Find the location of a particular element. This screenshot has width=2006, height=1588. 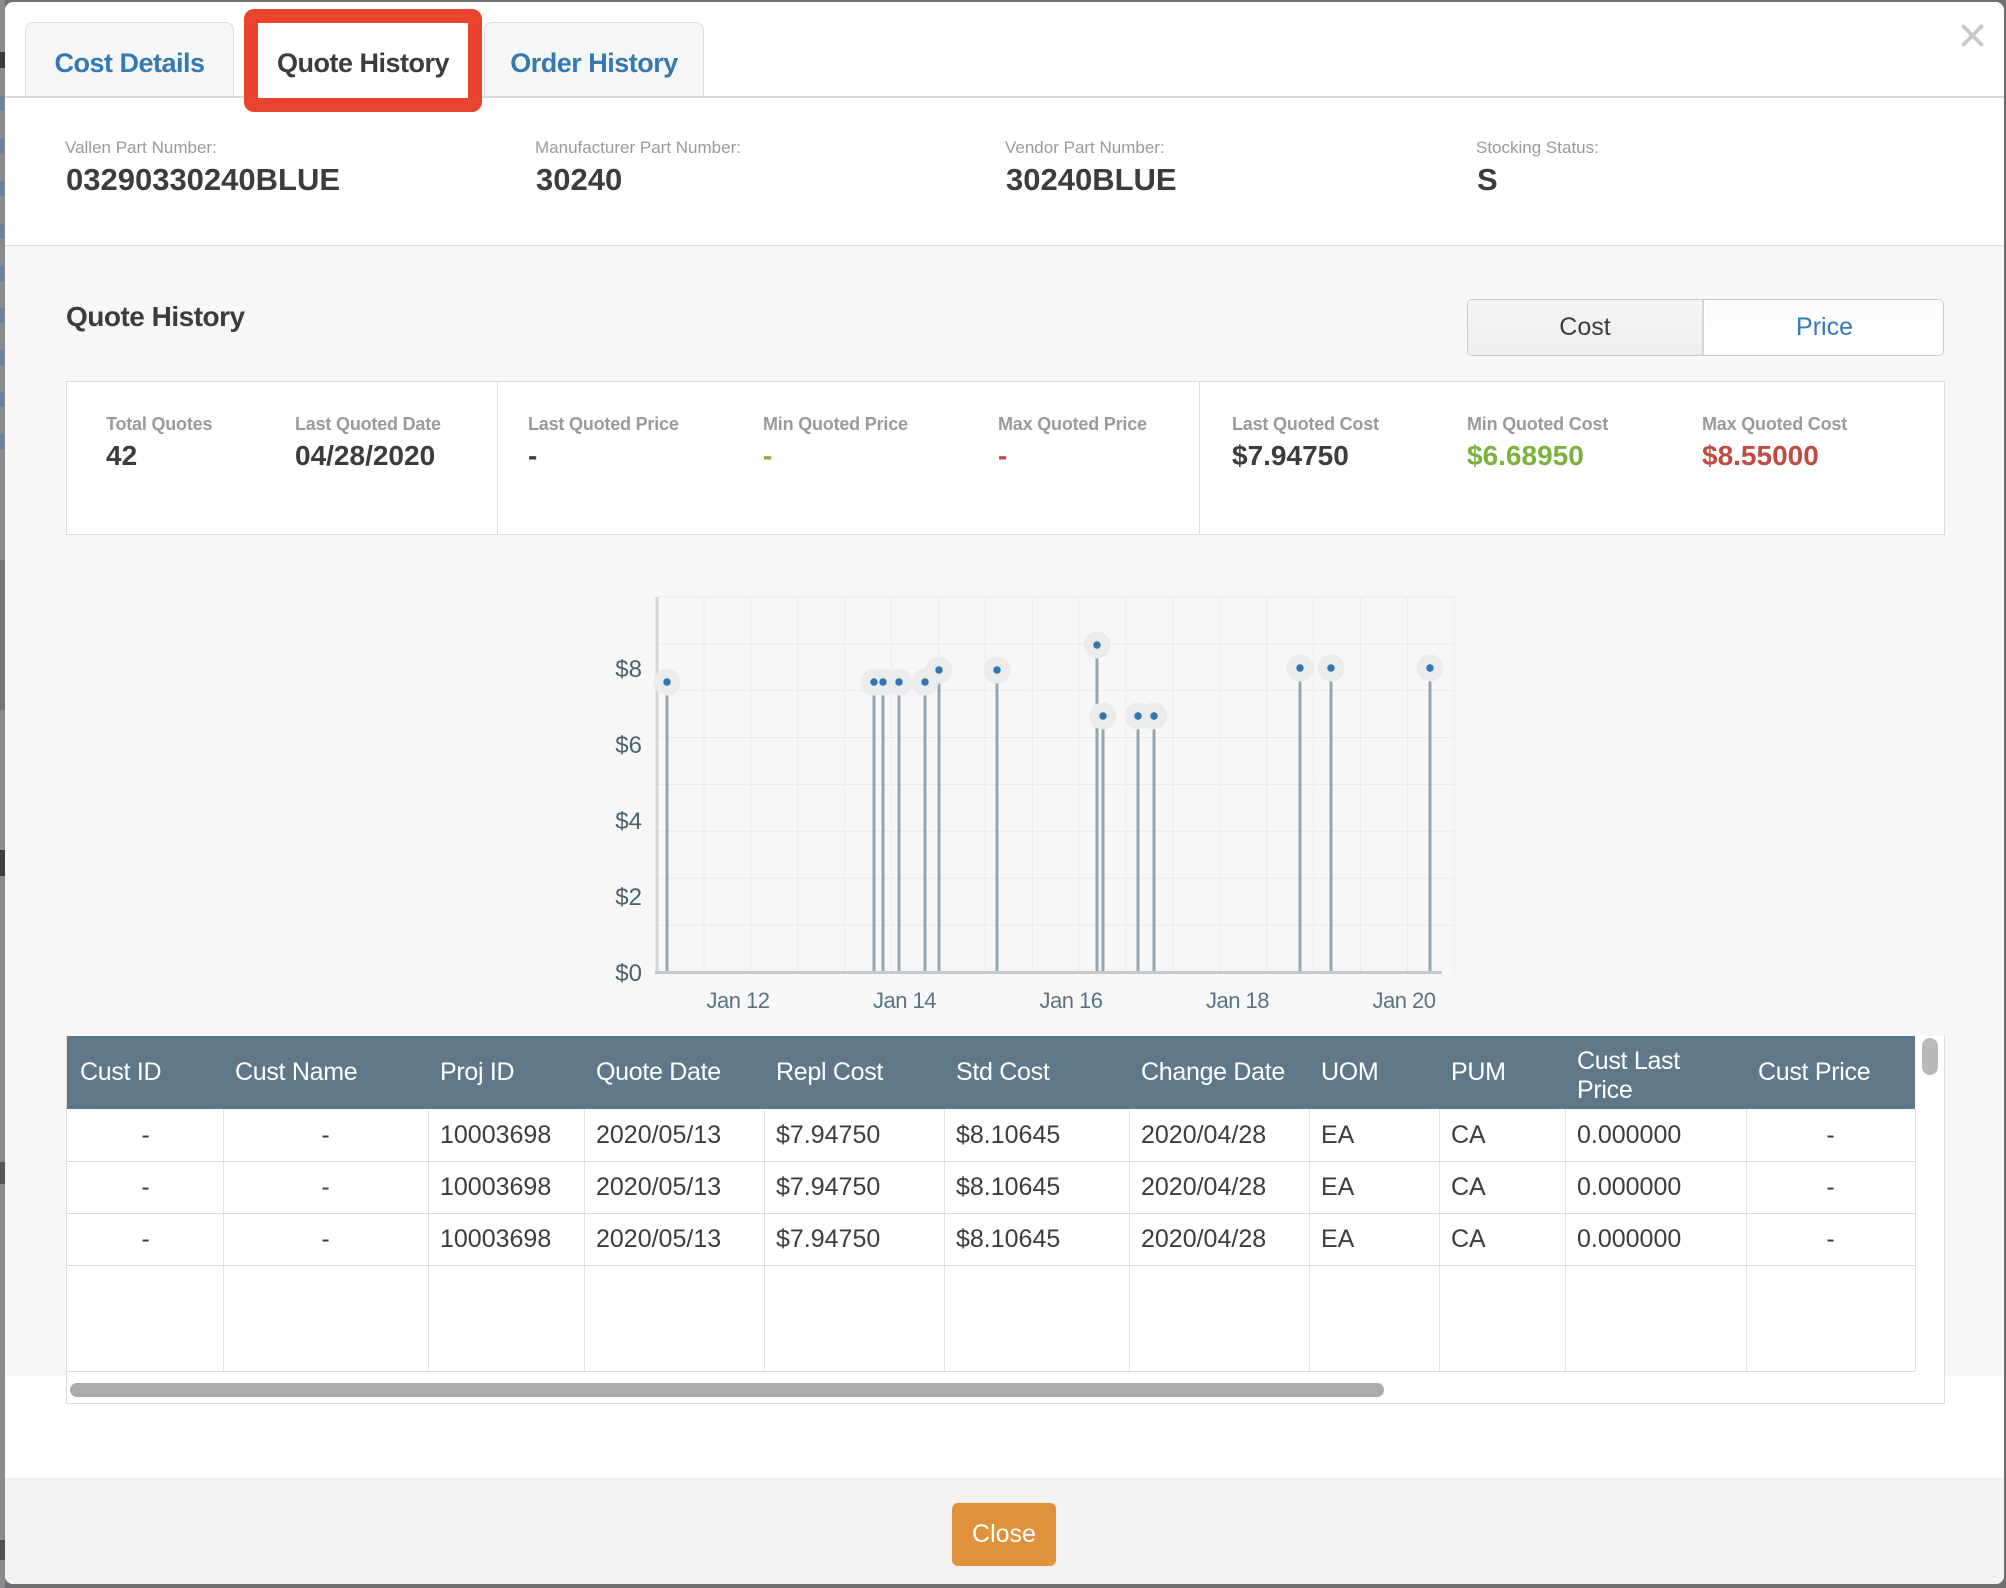

svg-text: $0 is located at coordinates (628, 973).